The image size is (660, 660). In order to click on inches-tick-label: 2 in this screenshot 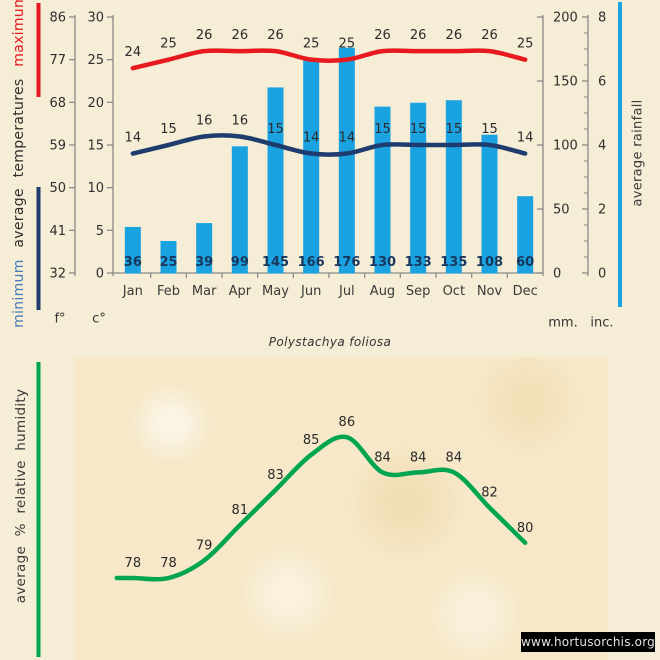, I will do `click(602, 210)`.